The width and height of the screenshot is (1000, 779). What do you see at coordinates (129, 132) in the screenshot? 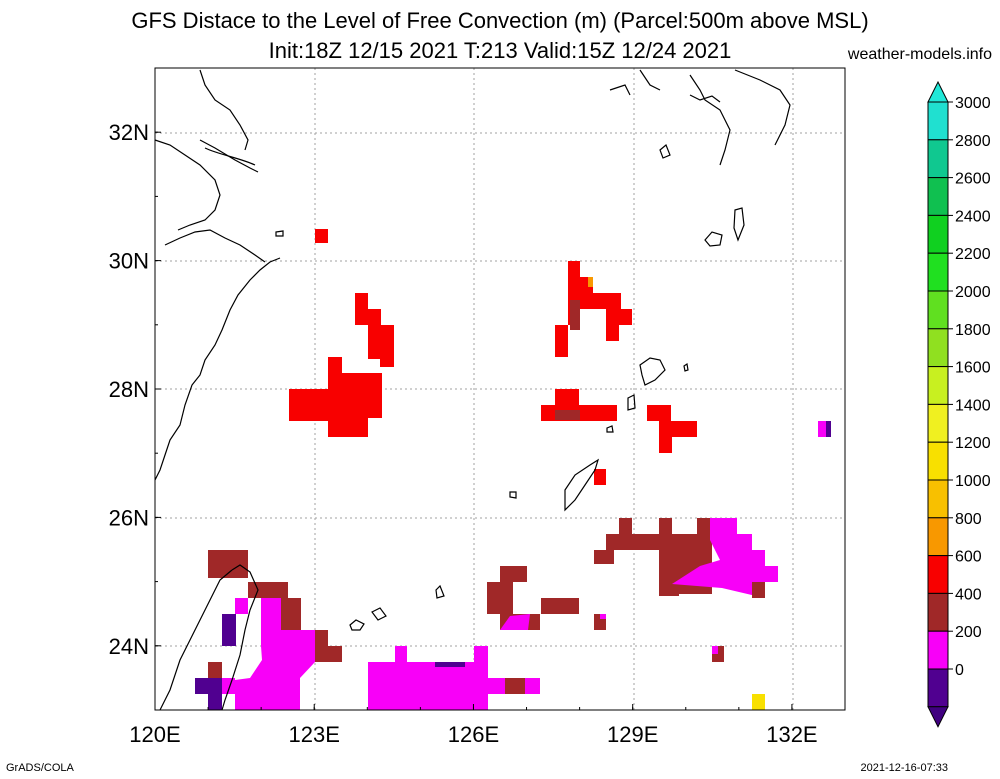
I see `lat-label: 32N` at bounding box center [129, 132].